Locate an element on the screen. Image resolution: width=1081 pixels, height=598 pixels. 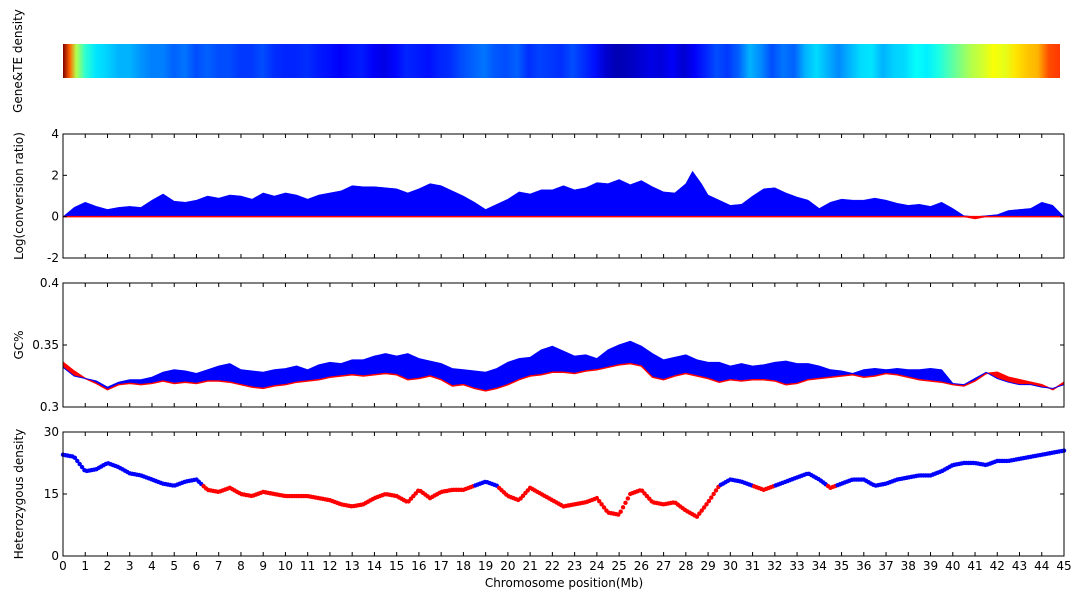
x-axis-label: Chromosome position(Mb) is located at coordinates (564, 583).